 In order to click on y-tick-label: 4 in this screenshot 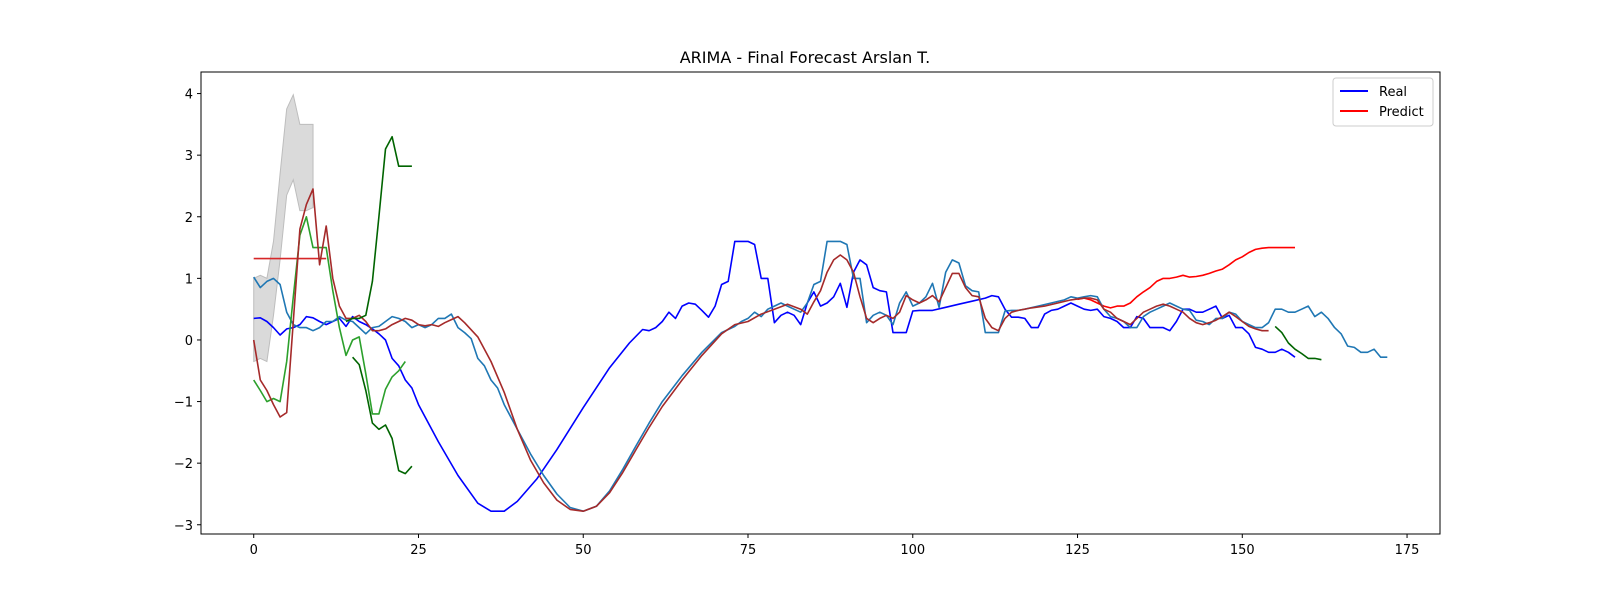, I will do `click(189, 95)`.